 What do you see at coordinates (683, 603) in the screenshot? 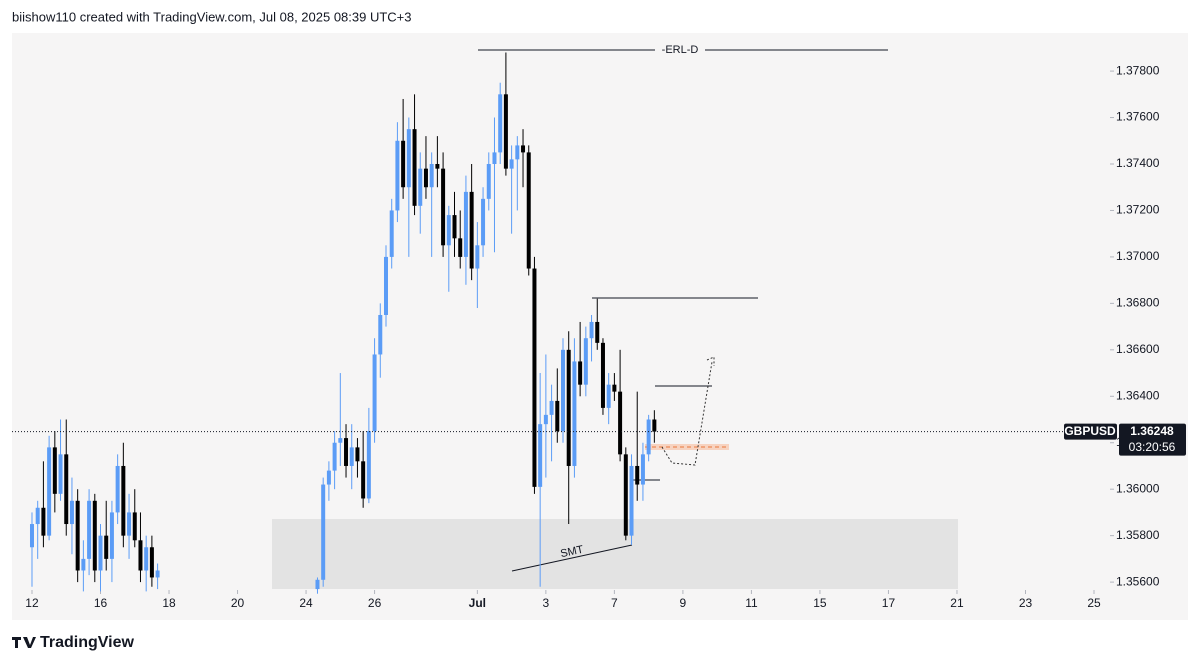
I see `x-tick-label: 9` at bounding box center [683, 603].